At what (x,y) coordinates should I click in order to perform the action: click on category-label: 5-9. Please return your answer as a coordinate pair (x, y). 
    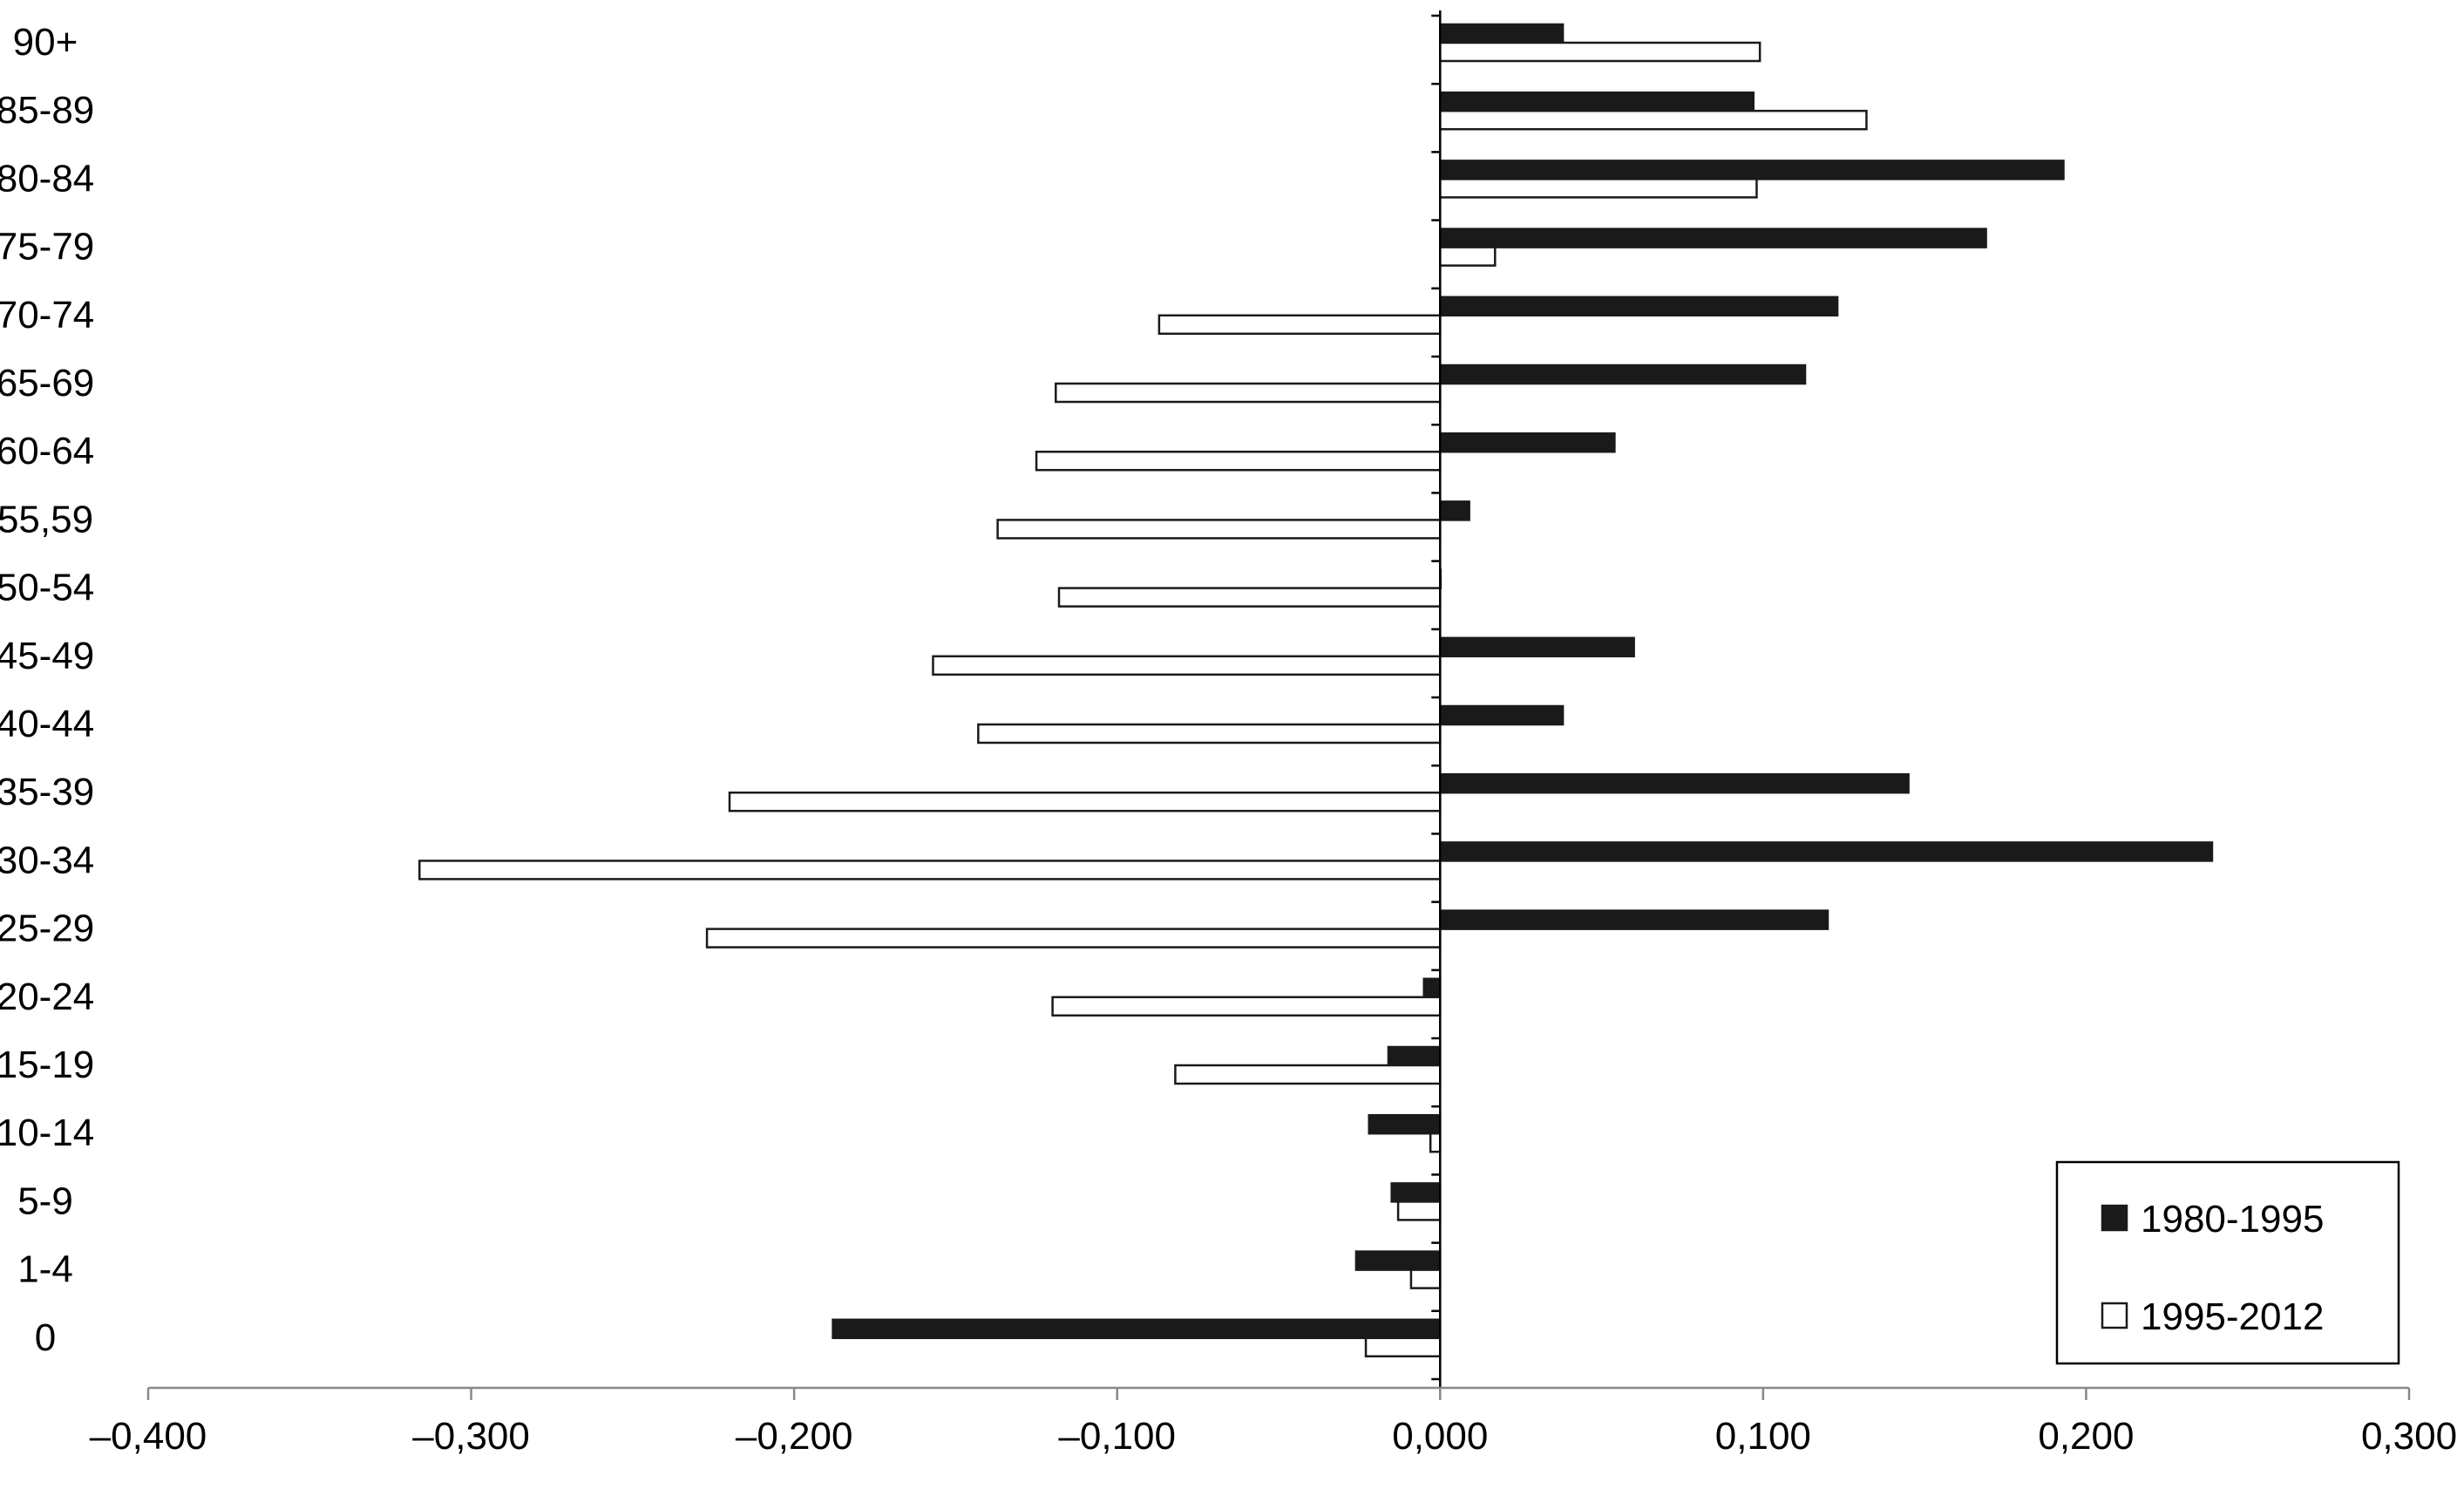
    Looking at the image, I should click on (45, 1201).